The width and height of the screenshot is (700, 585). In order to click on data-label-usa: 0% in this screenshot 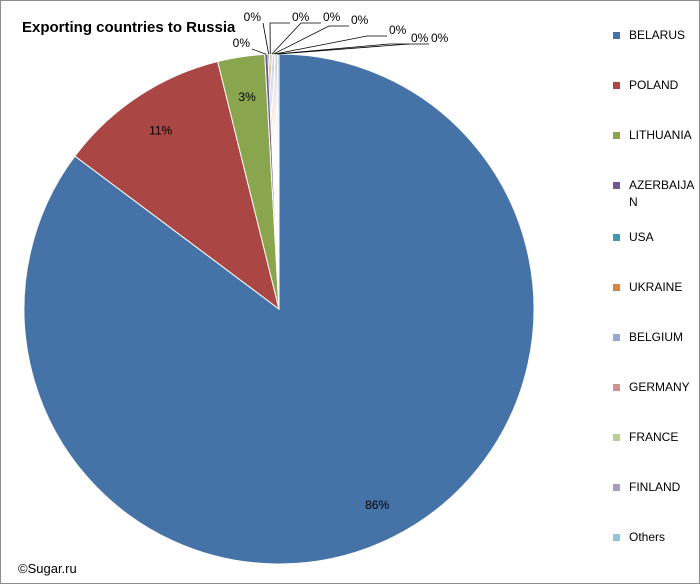, I will do `click(253, 17)`.